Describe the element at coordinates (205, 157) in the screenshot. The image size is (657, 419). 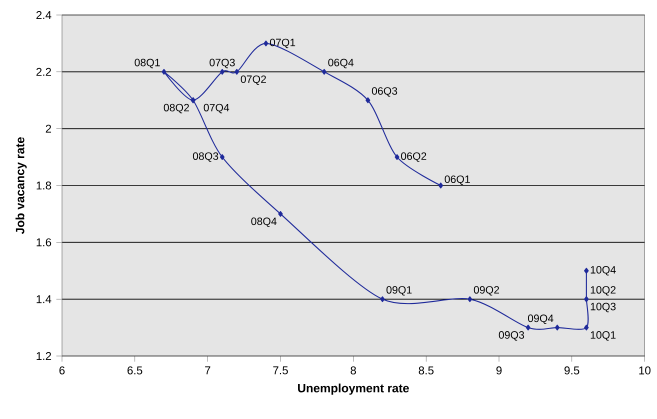
I see `annotation: 08Q3` at that location.